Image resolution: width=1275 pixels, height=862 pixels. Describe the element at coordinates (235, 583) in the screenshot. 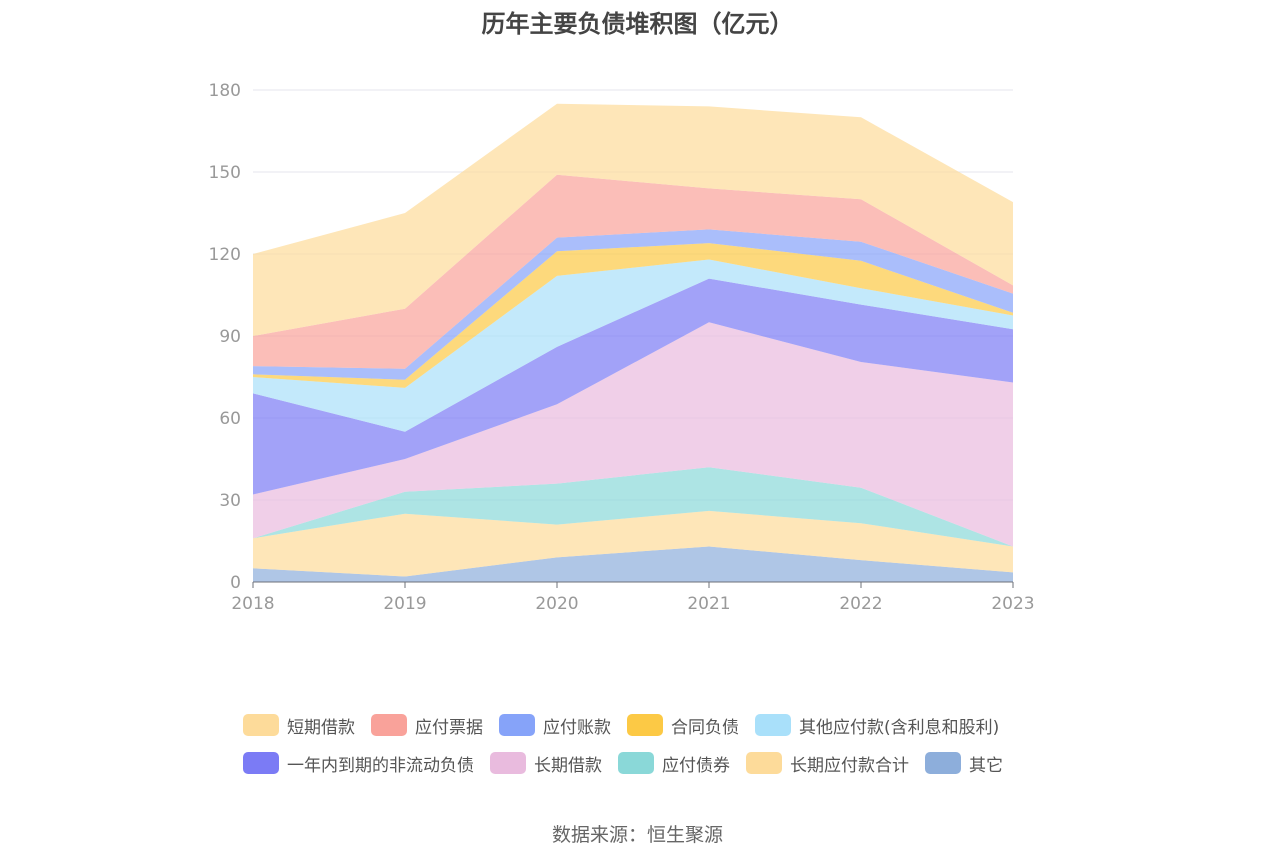

I see `y-tick-label: 0` at that location.